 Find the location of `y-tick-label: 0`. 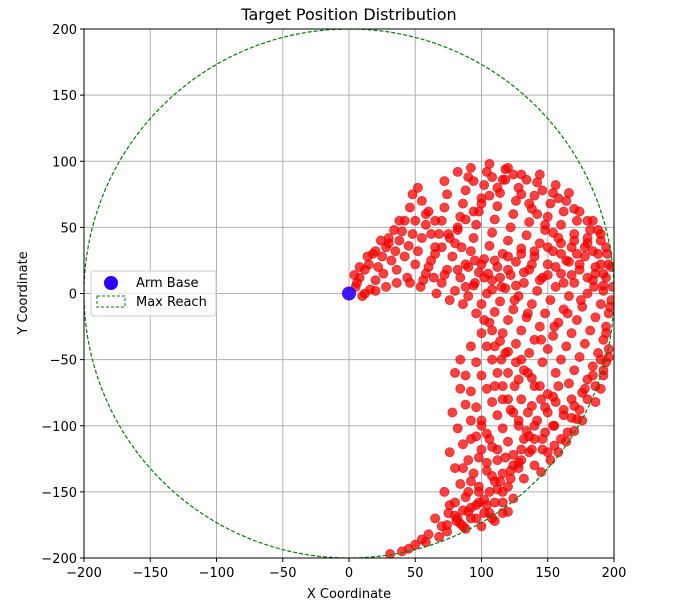

y-tick-label: 0 is located at coordinates (73, 295).